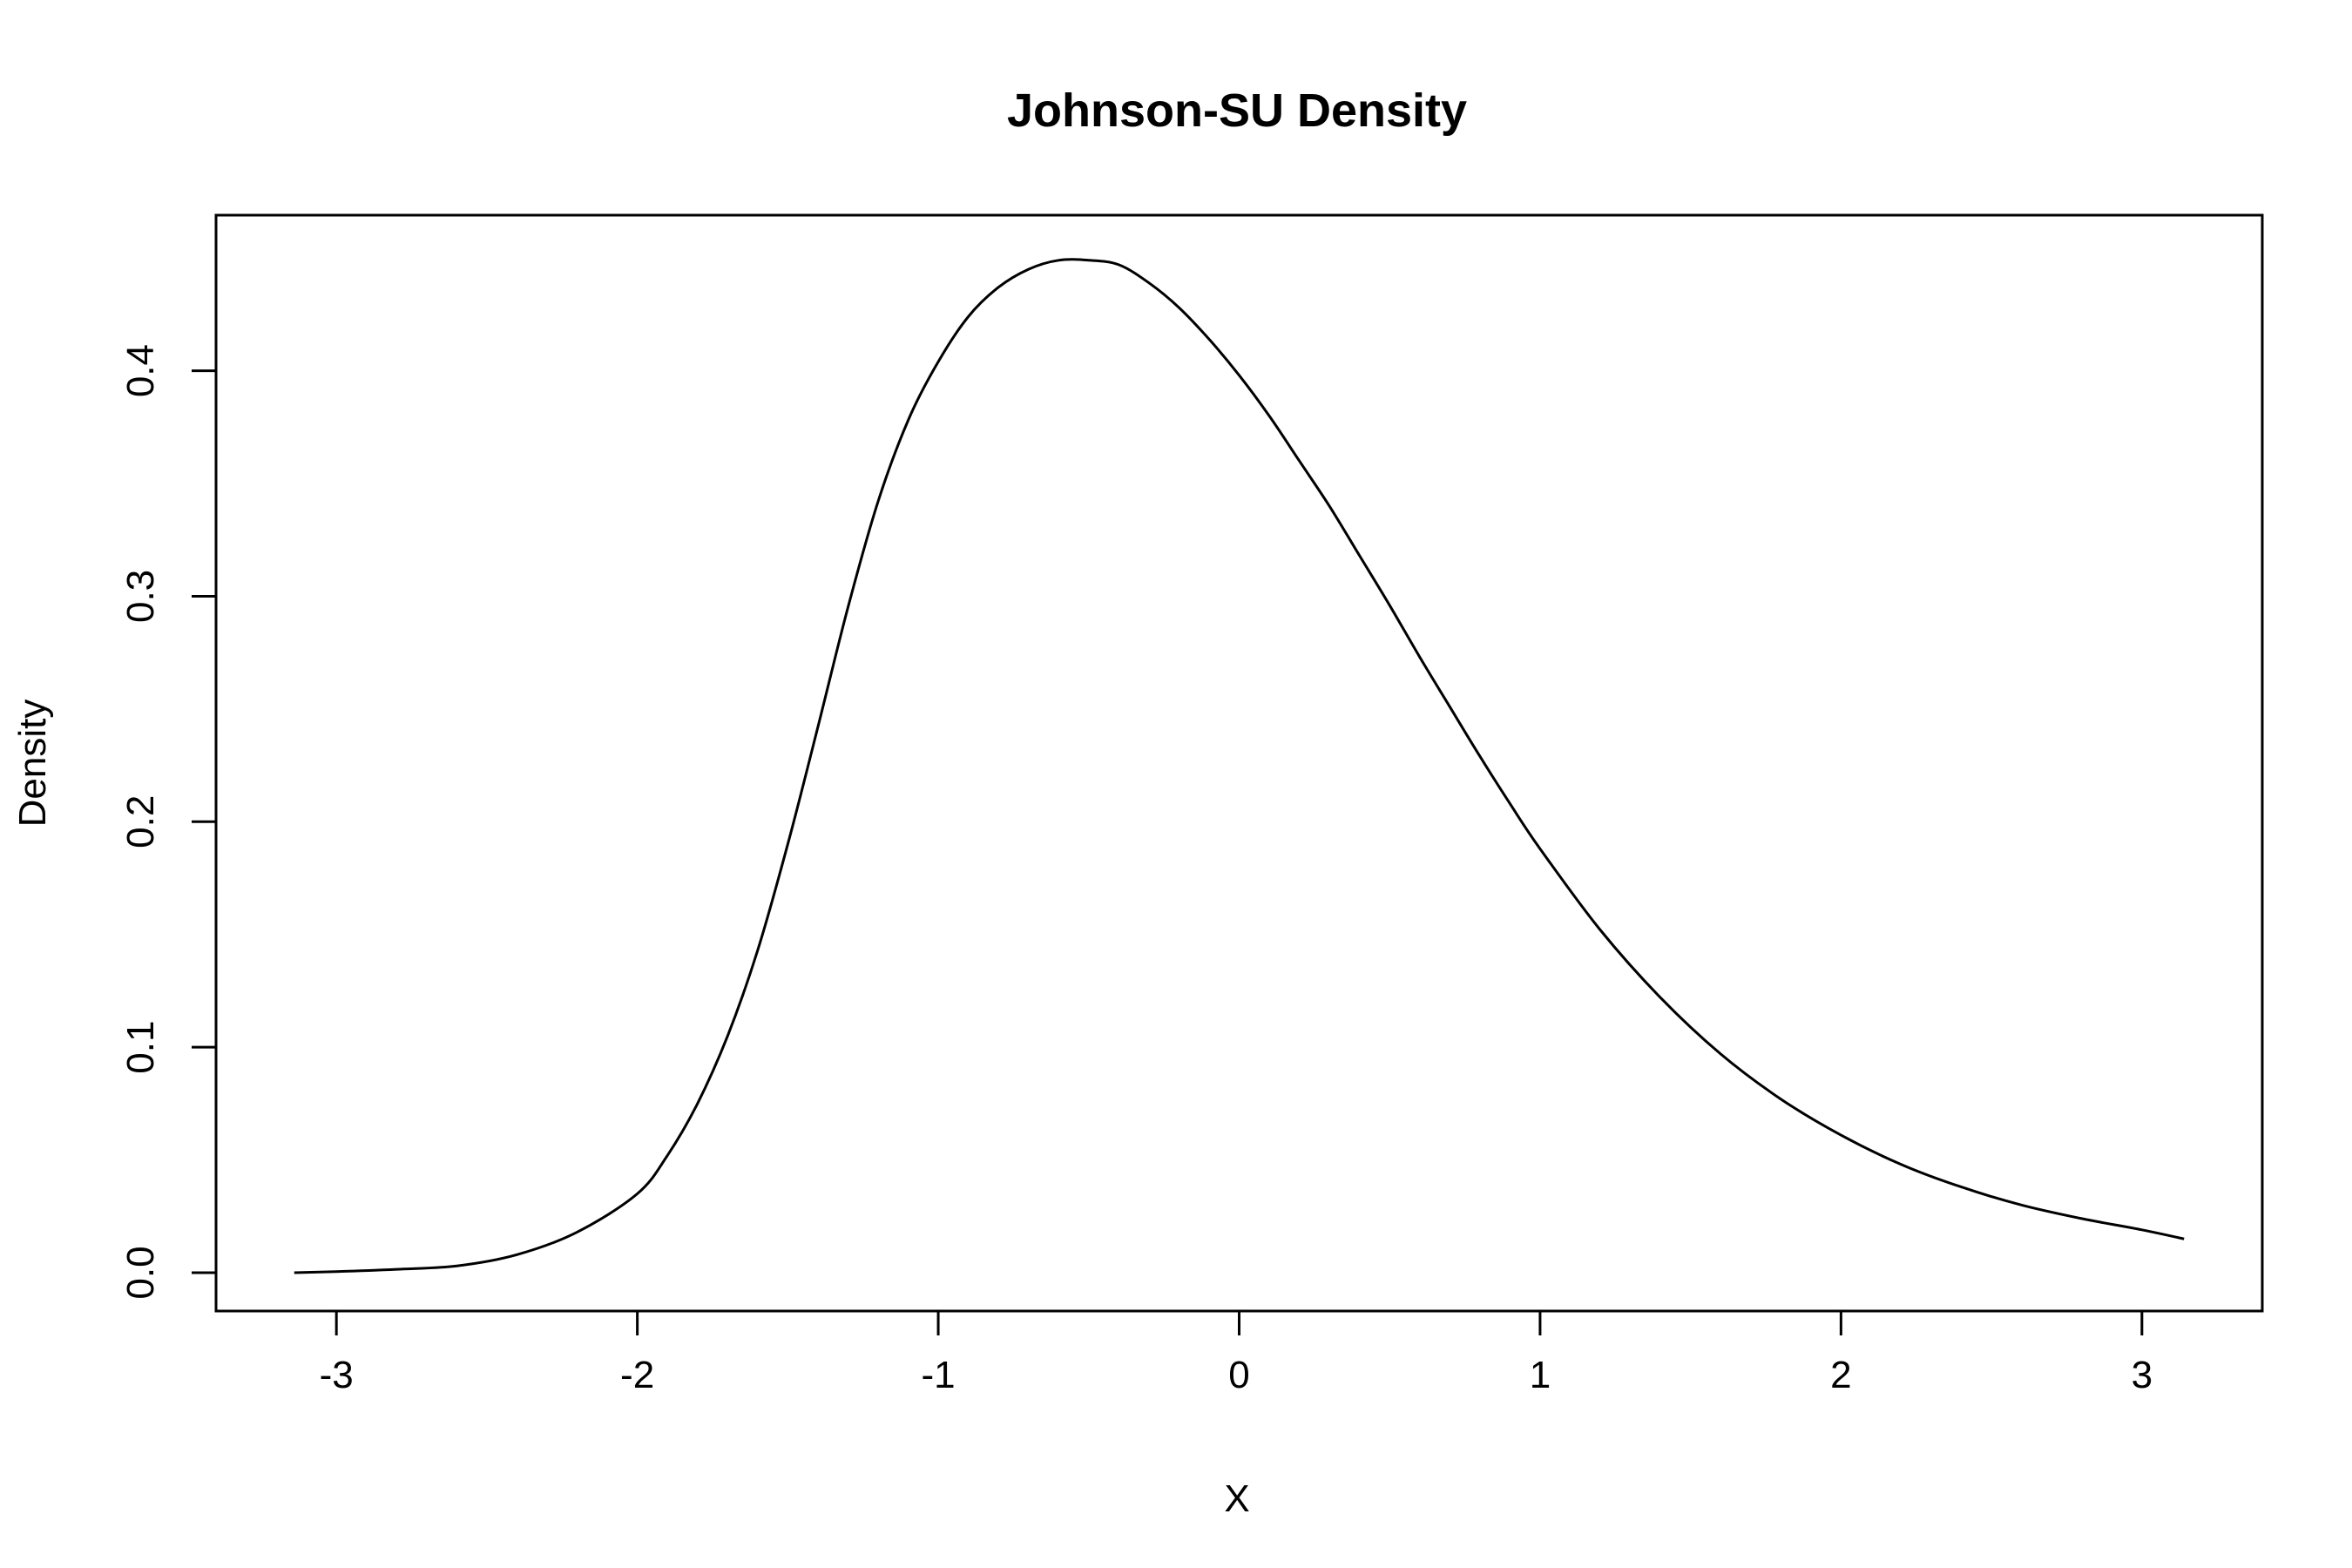 The width and height of the screenshot is (2352, 1568). I want to click on y-tick-label: 0.2, so click(140, 821).